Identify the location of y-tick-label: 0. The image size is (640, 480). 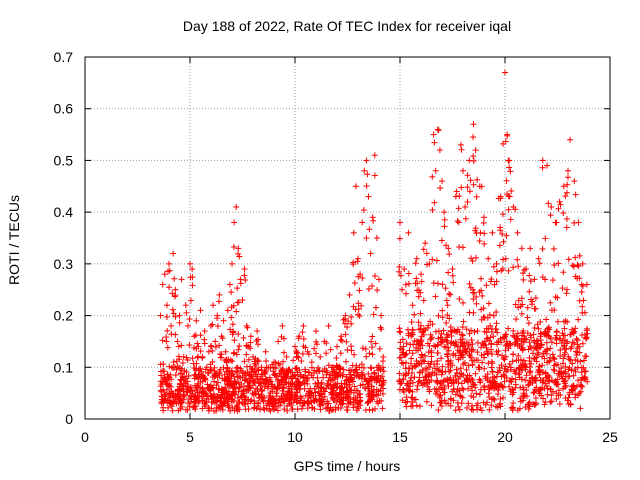
(69, 419).